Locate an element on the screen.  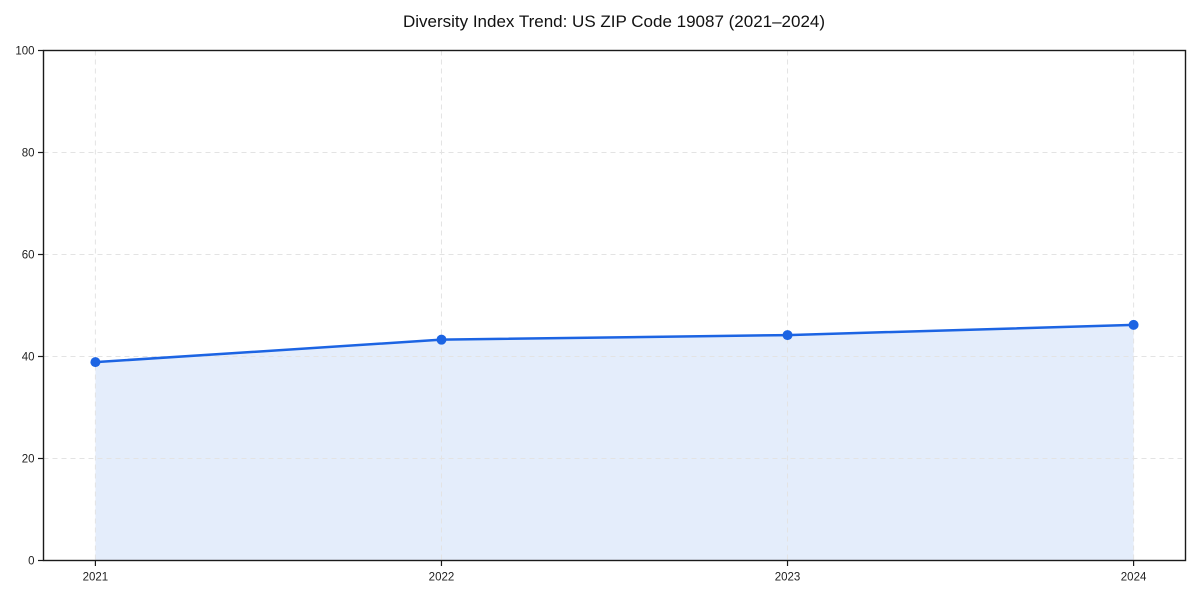
trend-line is located at coordinates (614, 343).